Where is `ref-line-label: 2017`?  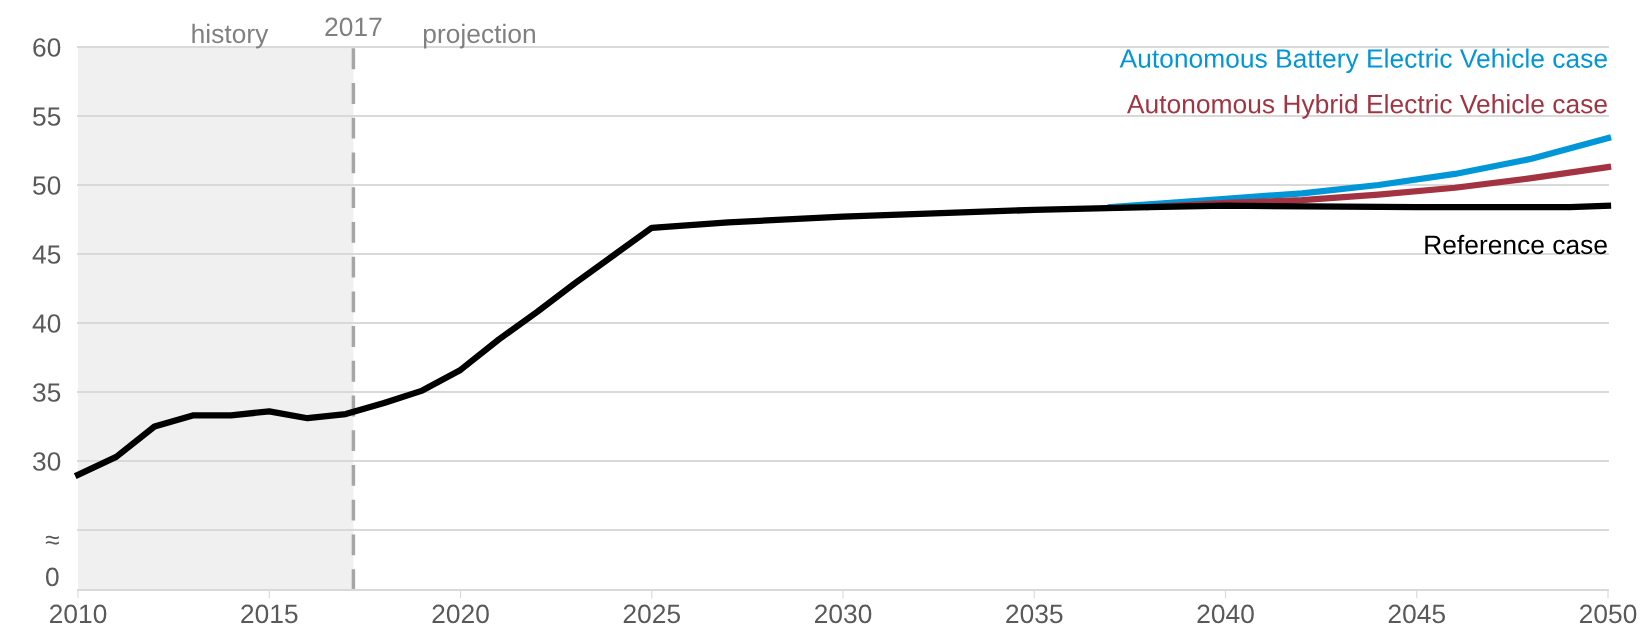 ref-line-label: 2017 is located at coordinates (353, 27).